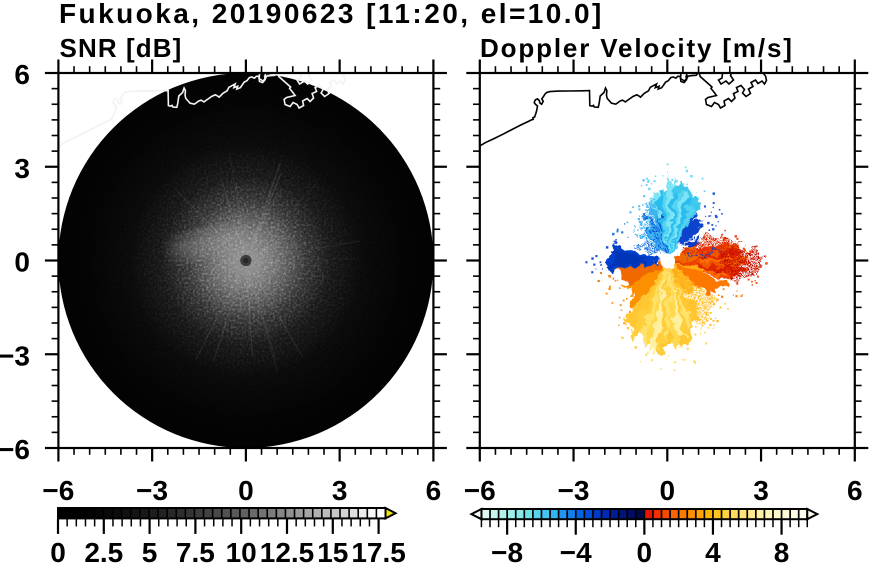 The height and width of the screenshot is (570, 870). Describe the element at coordinates (287, 552) in the screenshot. I see `svg-text: 12.5` at that location.